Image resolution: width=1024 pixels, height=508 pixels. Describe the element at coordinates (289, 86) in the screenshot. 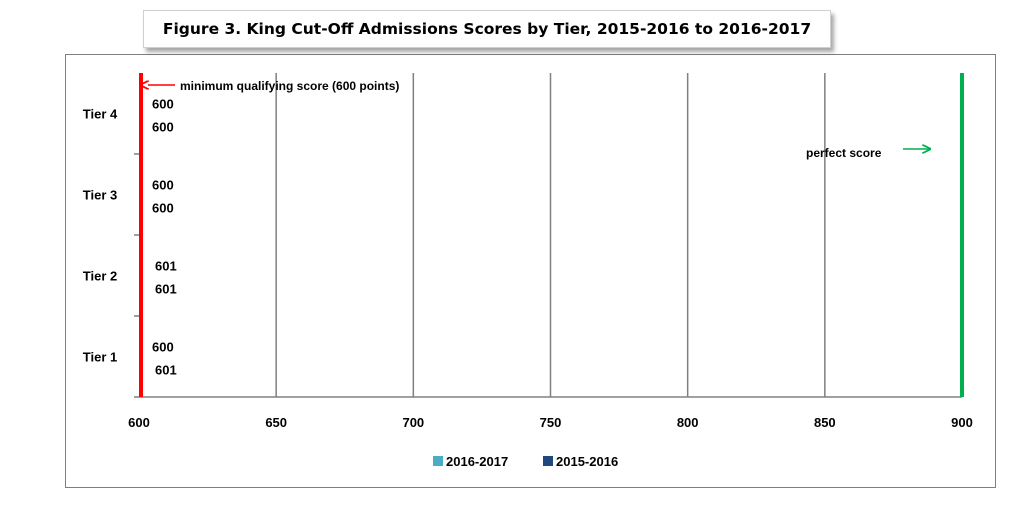

I see `minimum-score-label: minimum qualifying score (600 points)` at that location.